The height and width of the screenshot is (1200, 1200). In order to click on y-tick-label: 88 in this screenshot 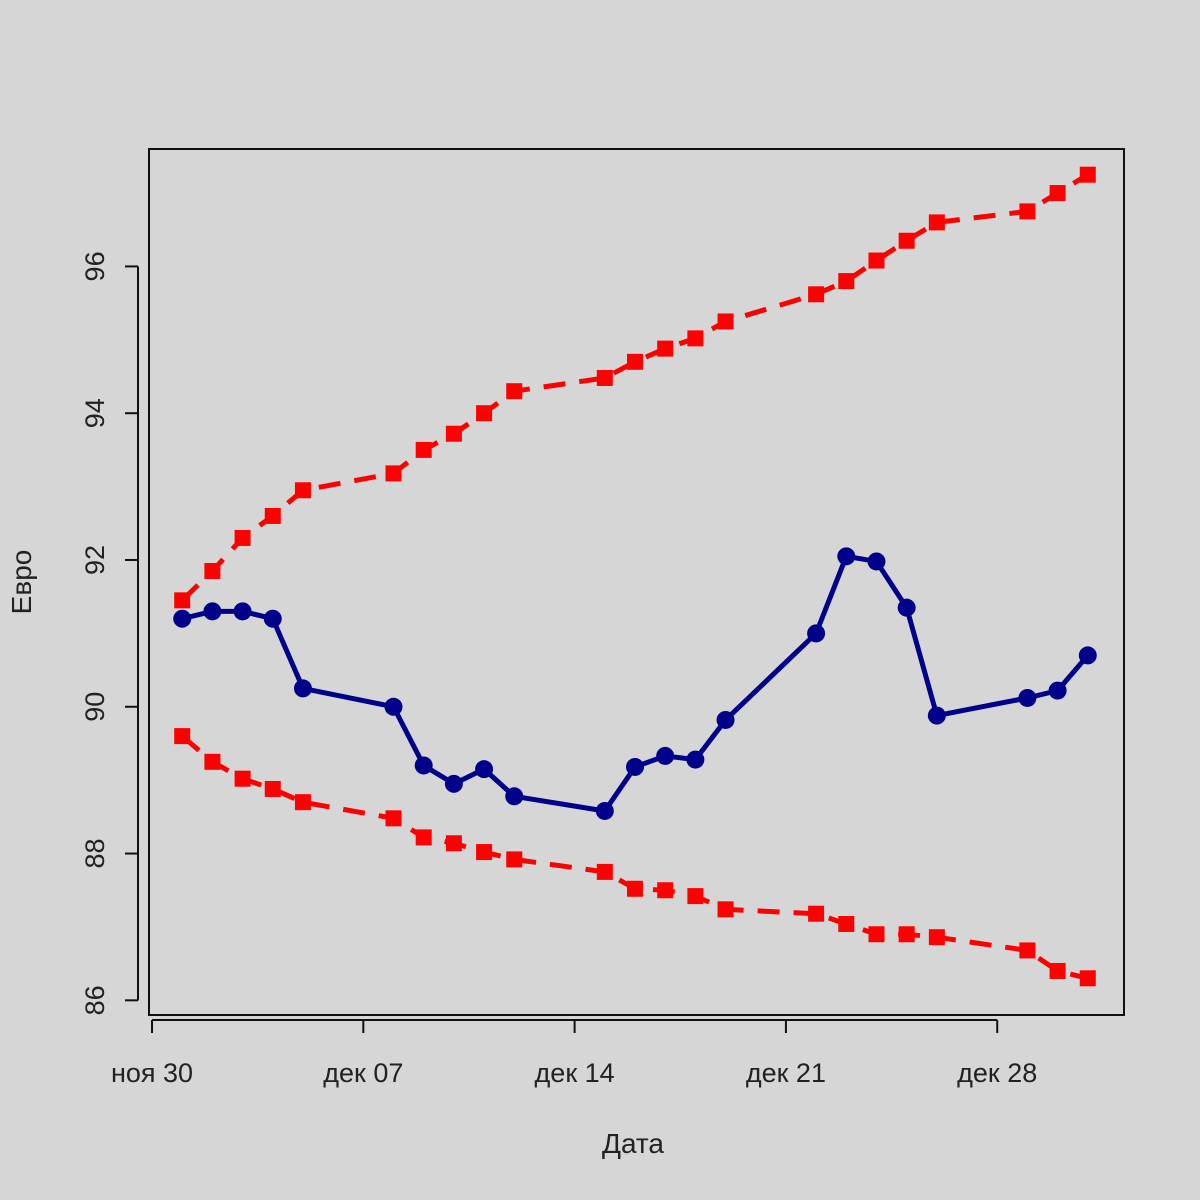, I will do `click(95, 854)`.